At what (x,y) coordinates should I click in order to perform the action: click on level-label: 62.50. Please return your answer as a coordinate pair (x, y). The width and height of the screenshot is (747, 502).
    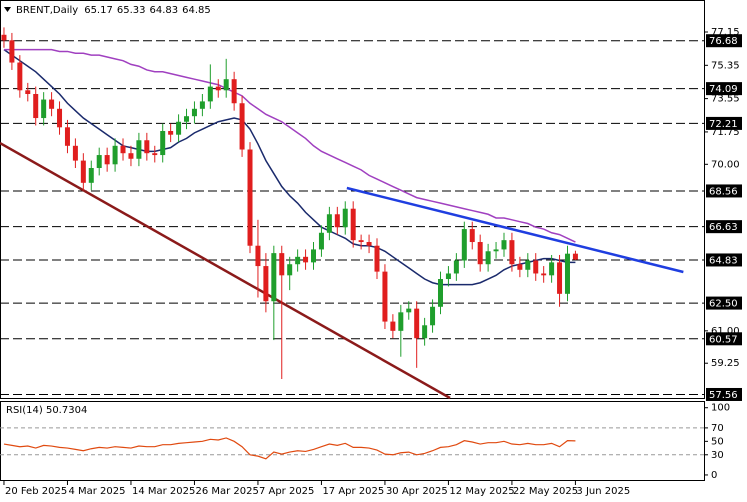
    Looking at the image, I should click on (723, 304).